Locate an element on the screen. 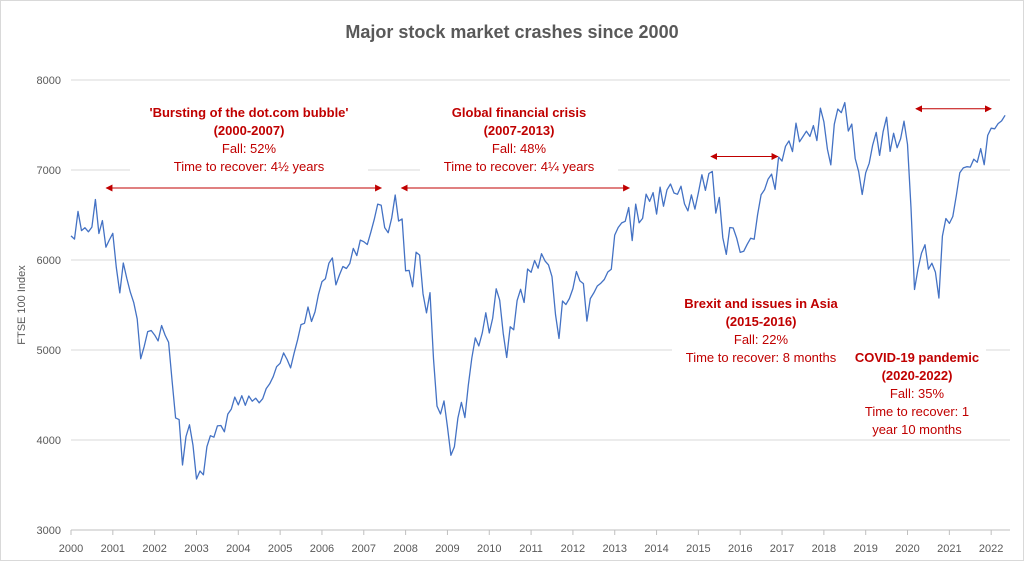 Image resolution: width=1024 pixels, height=561 pixels. x-tick-label: 2022 is located at coordinates (991, 549).